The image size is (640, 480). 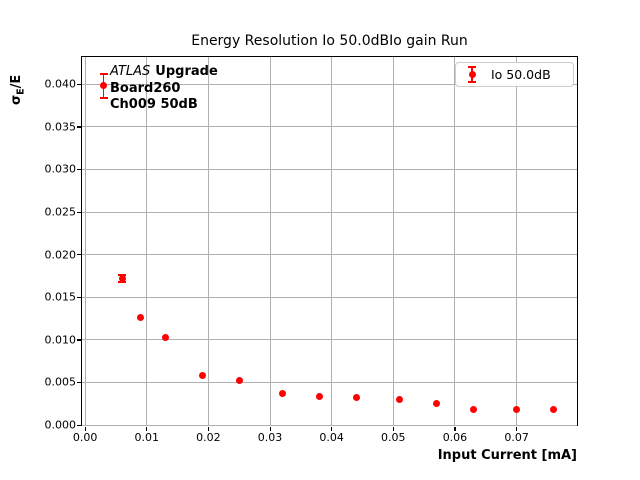 What do you see at coordinates (455, 437) in the screenshot?
I see `x-tick-label: 0.06` at bounding box center [455, 437].